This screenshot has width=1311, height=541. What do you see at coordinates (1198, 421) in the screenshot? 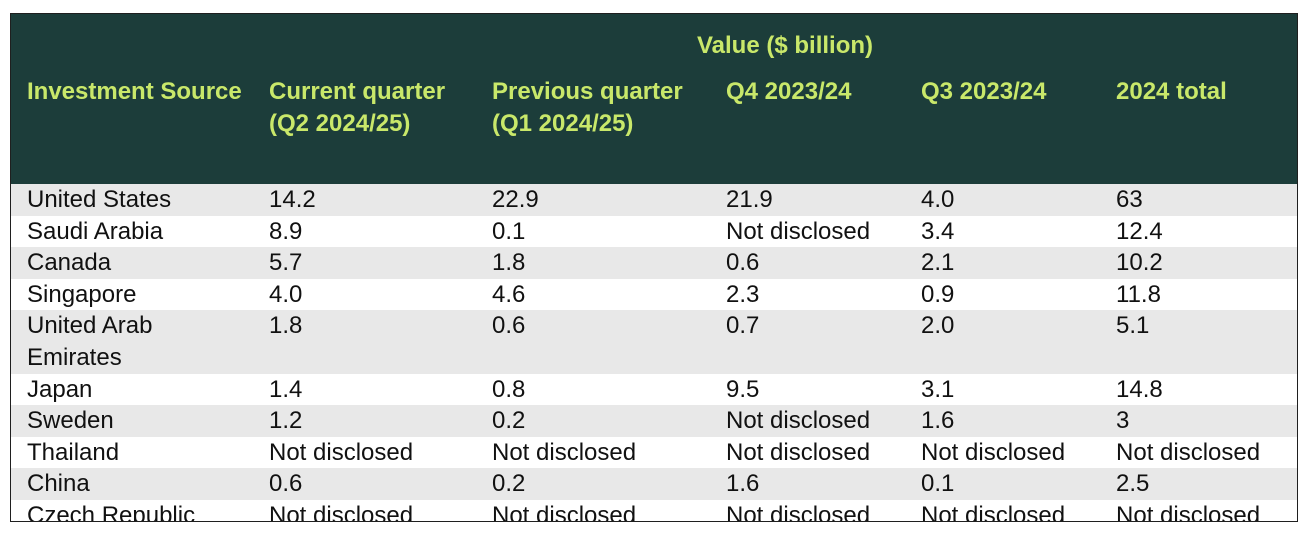
I see `cell-total-2024: 3` at bounding box center [1198, 421].